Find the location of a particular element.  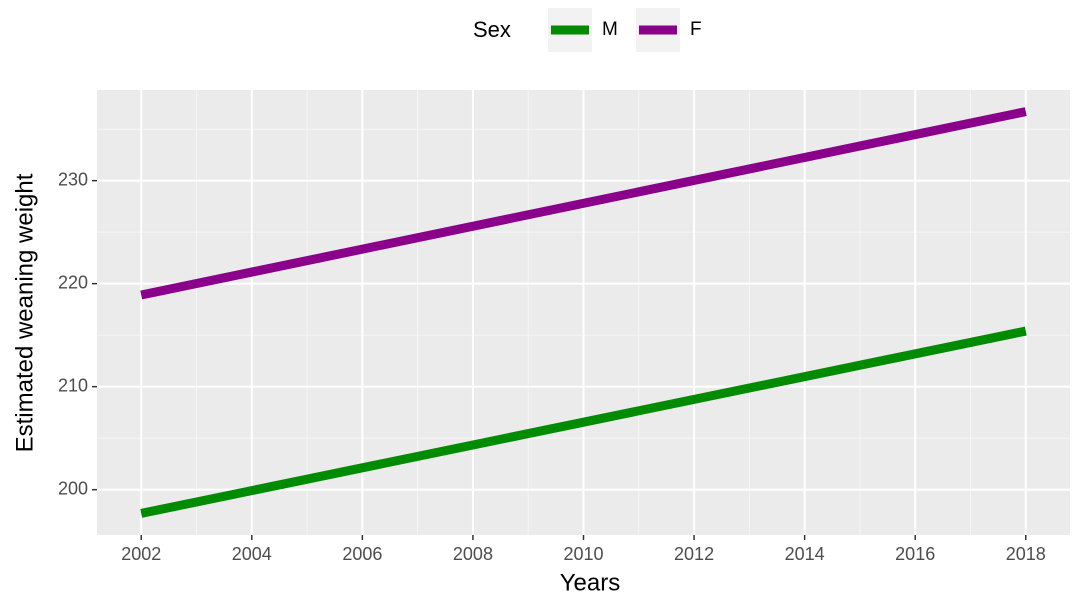

x-tick-label: 2006 is located at coordinates (362, 554).